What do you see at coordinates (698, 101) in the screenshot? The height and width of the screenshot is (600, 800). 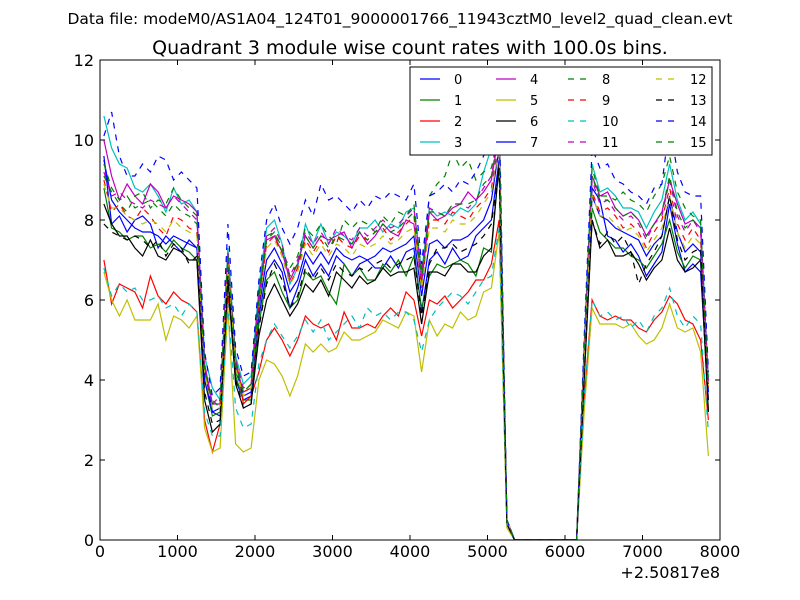 I see `legend-label-13: 13` at bounding box center [698, 101].